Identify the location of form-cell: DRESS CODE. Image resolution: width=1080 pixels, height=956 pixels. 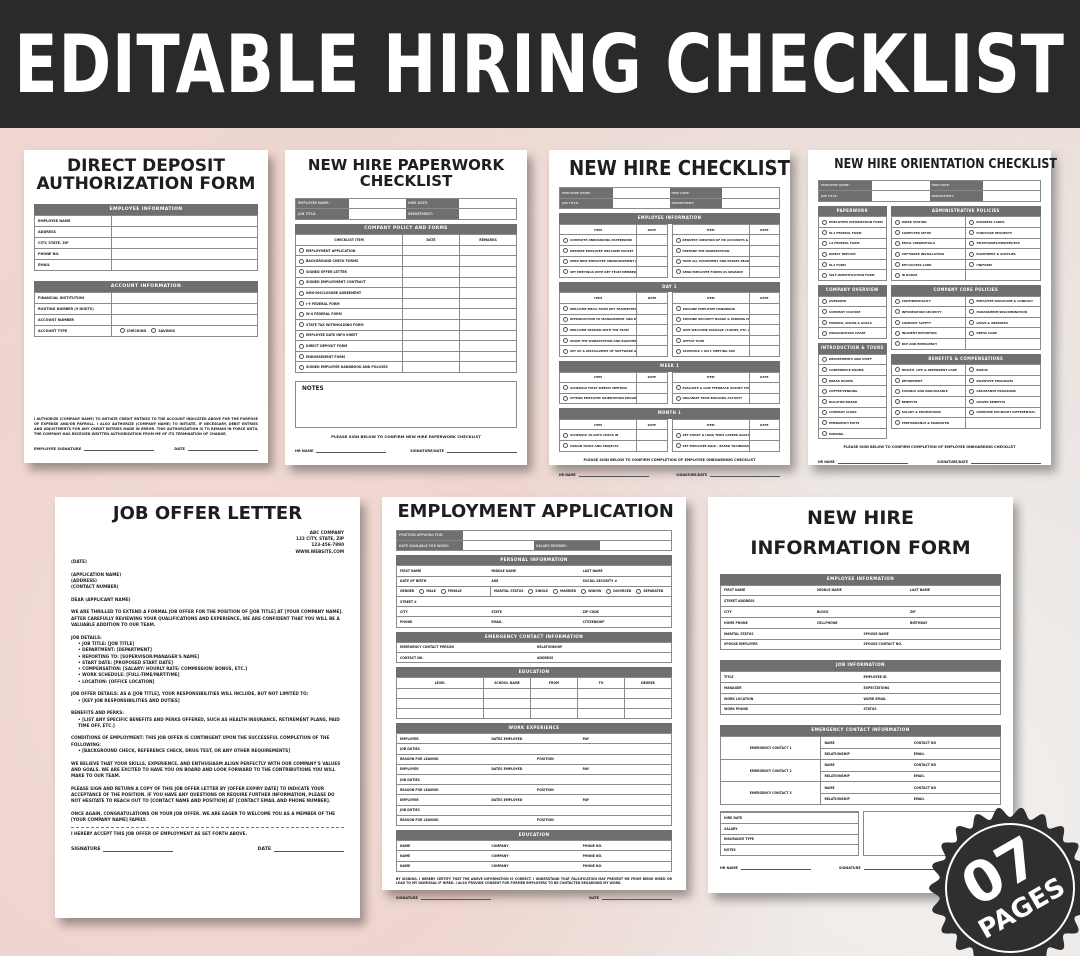
(1002, 333).